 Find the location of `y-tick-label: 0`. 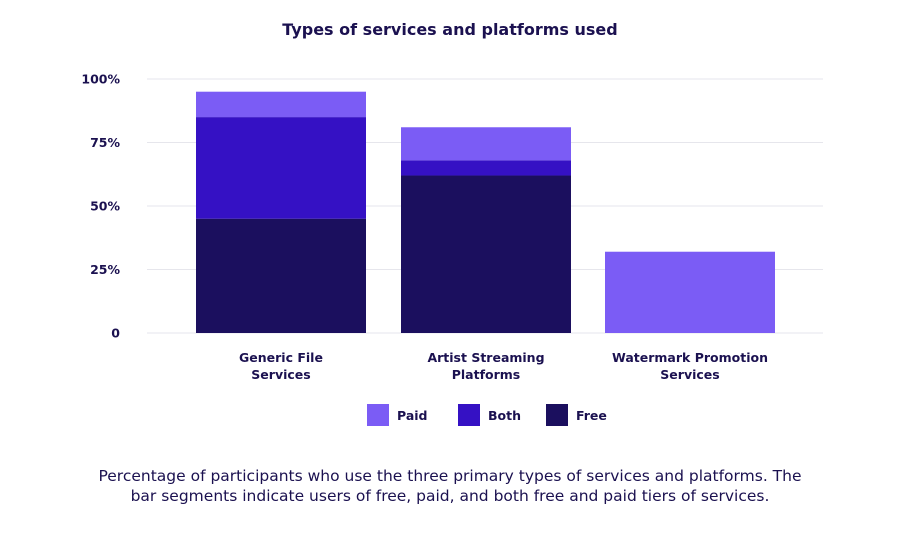

y-tick-label: 0 is located at coordinates (115, 333).